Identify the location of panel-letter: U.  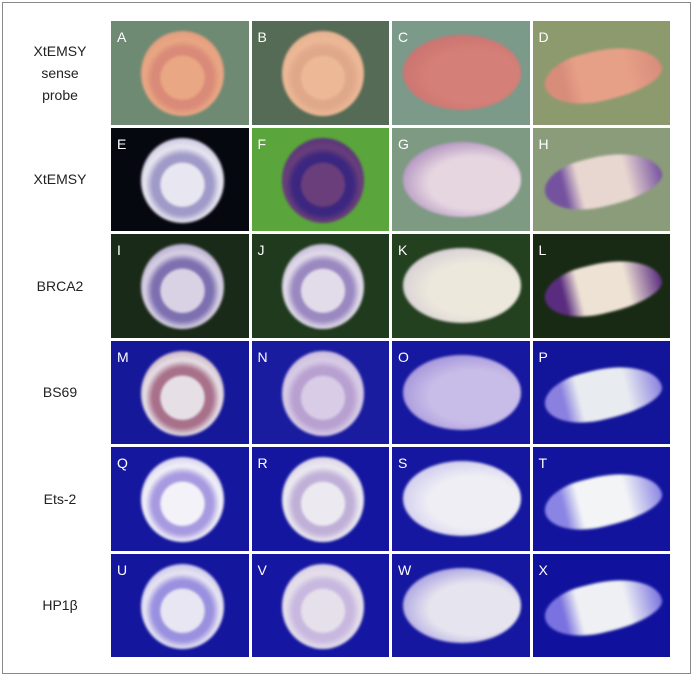
(122, 569).